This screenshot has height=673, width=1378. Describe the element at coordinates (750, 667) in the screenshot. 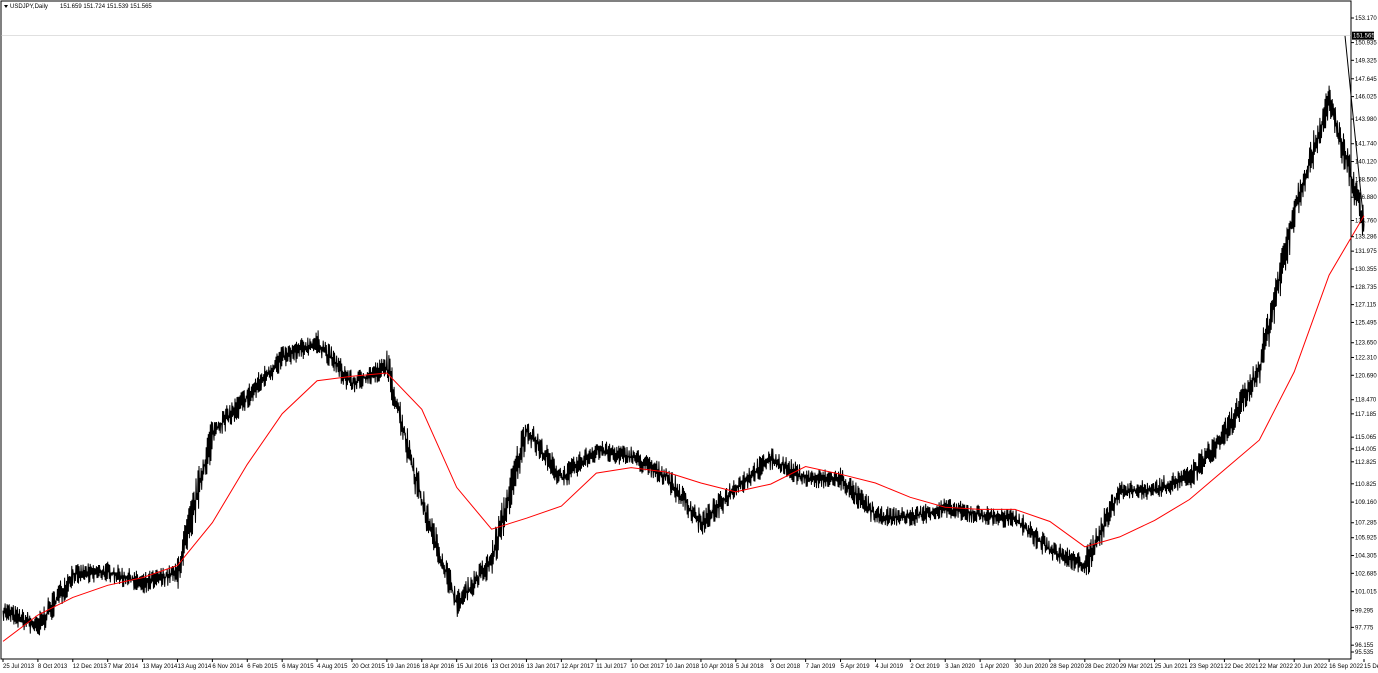

I see `x-tick-label: 5 Jul 2018` at that location.